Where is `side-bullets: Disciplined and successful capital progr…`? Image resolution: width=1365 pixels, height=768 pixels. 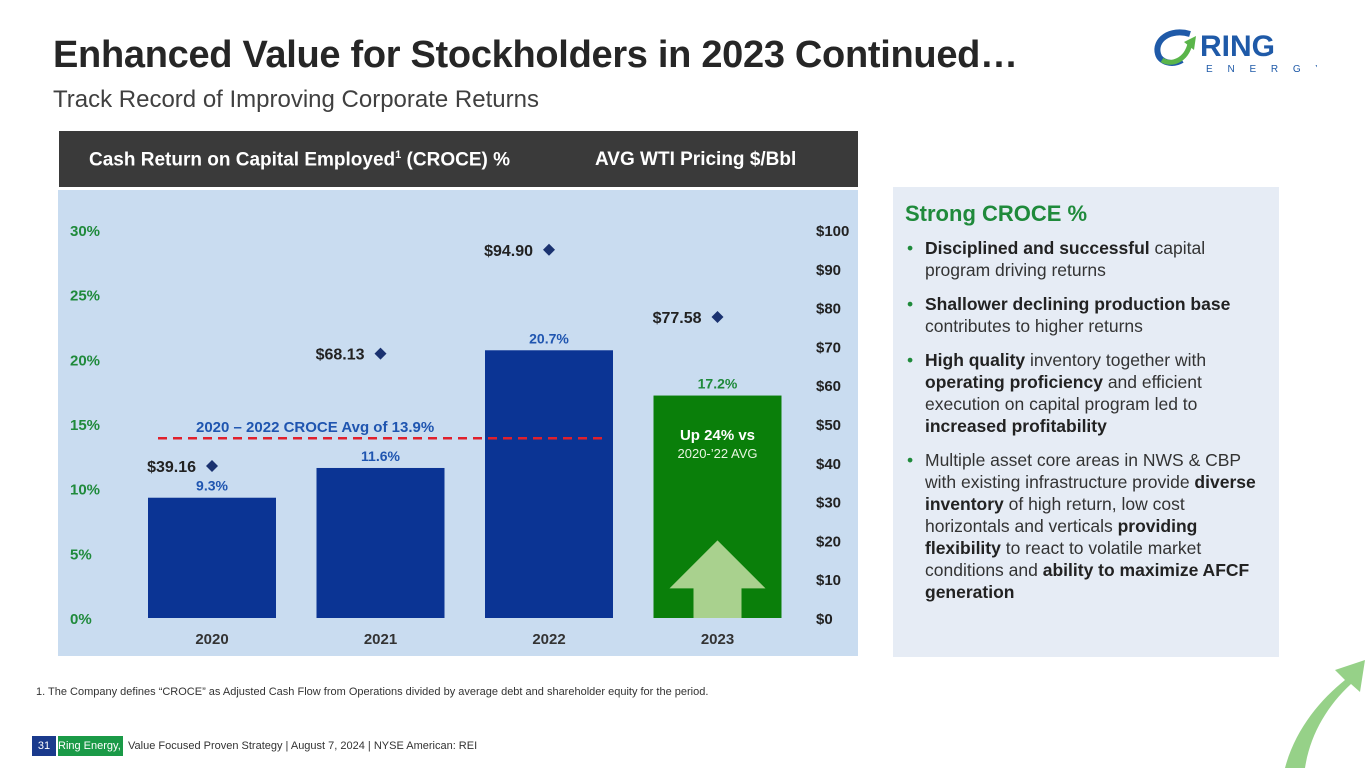
side-bullets: Disciplined and successful capital progr… is located at coordinates (1086, 420).